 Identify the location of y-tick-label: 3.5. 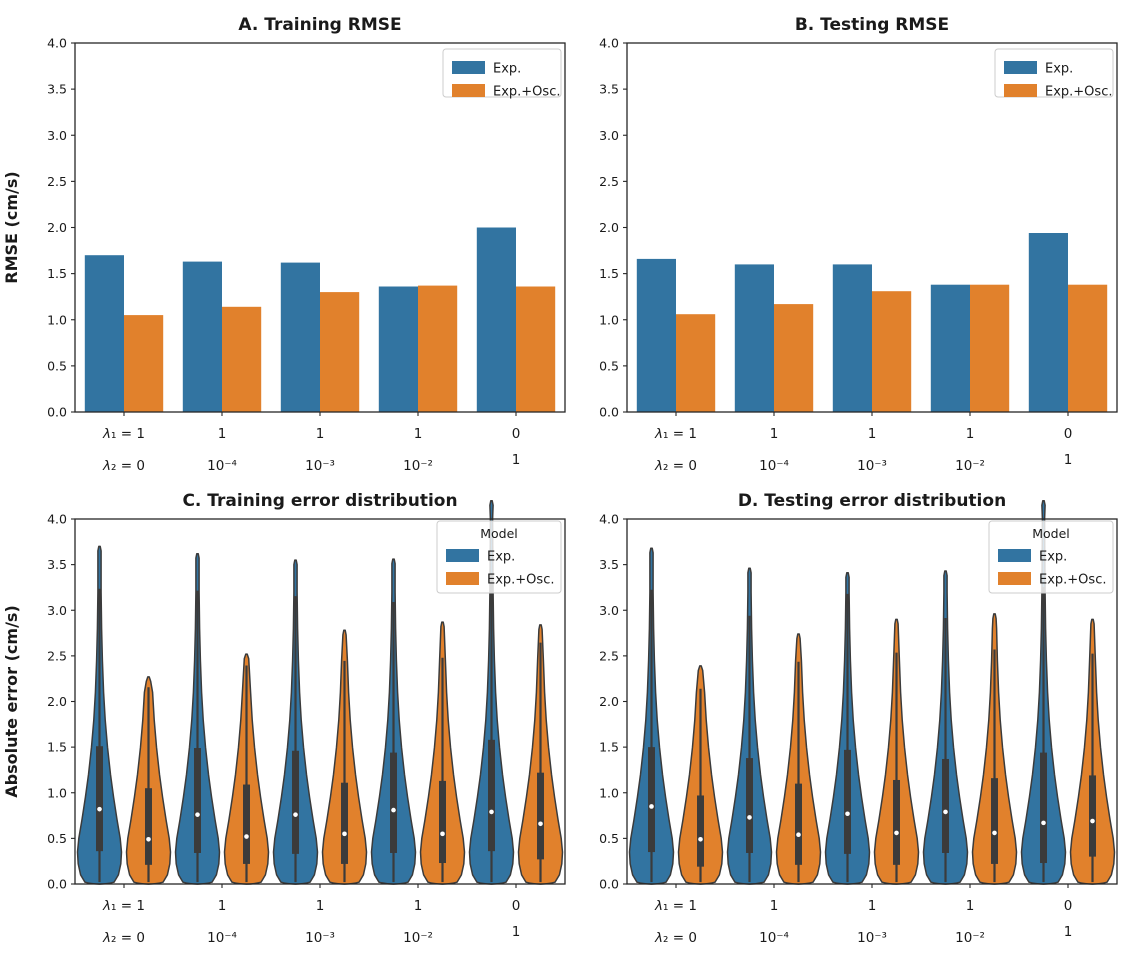
(57, 564).